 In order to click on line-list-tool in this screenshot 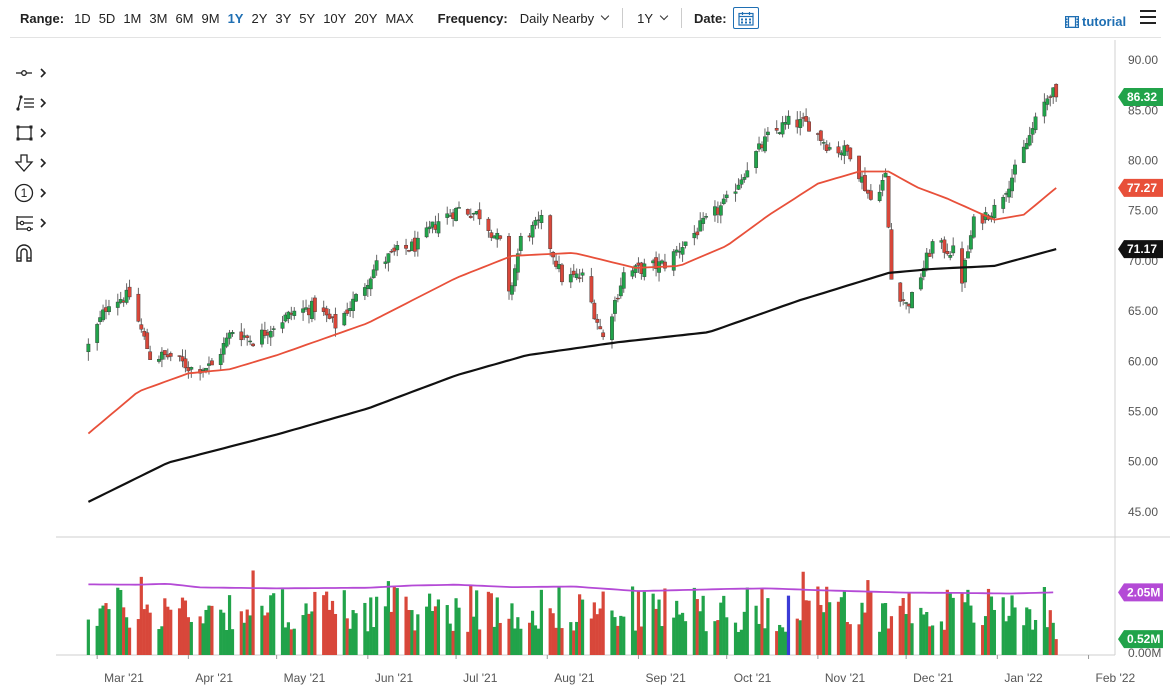, I will do `click(34, 103)`.